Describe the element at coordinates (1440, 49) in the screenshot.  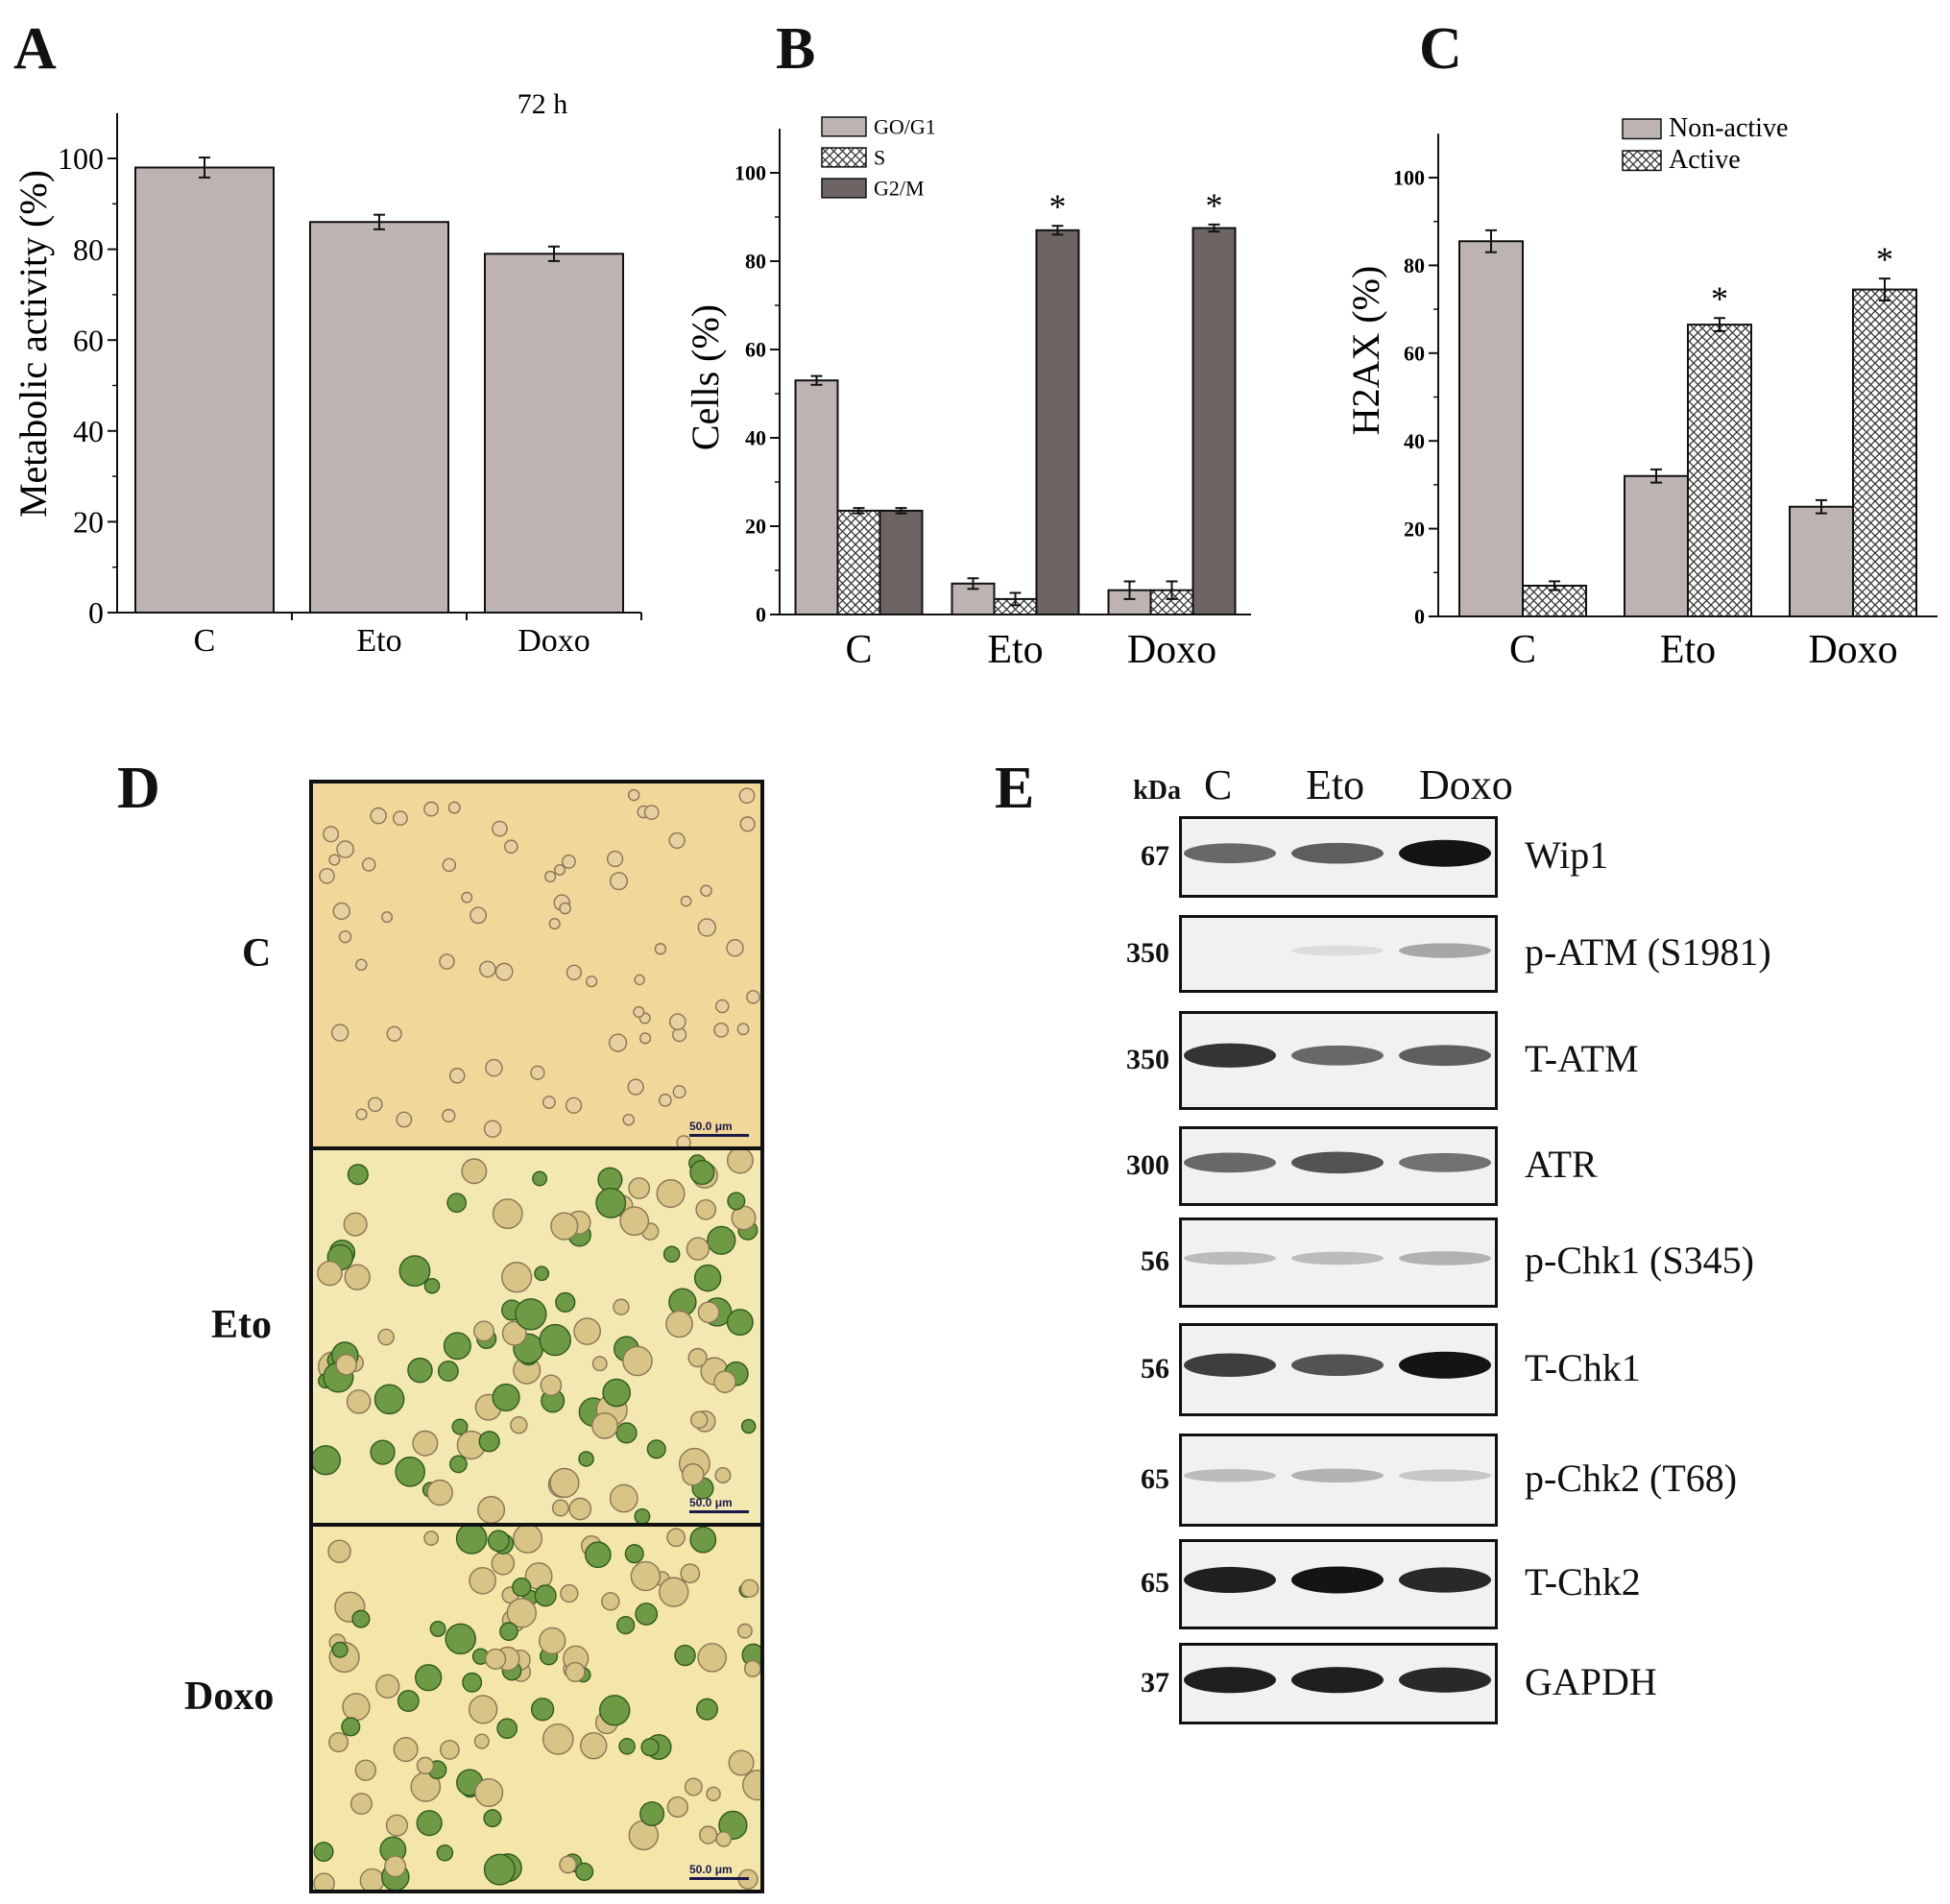
I see `panel-label-c: C` at that location.